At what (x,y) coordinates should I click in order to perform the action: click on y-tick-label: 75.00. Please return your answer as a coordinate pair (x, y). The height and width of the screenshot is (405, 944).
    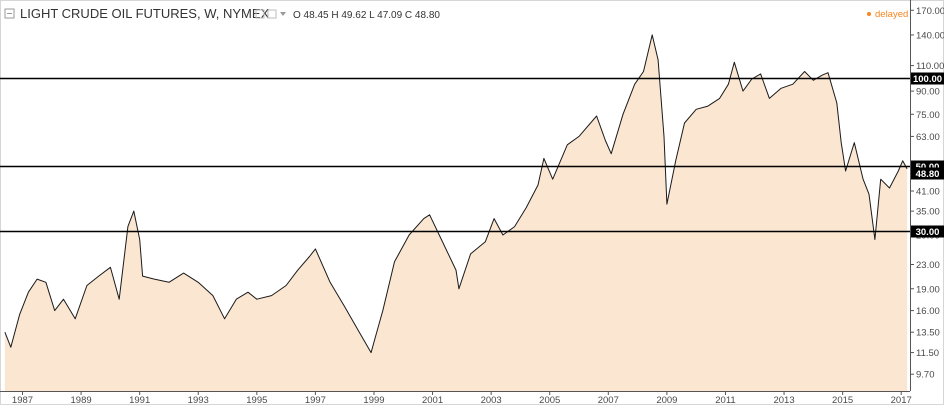
    Looking at the image, I should click on (928, 115).